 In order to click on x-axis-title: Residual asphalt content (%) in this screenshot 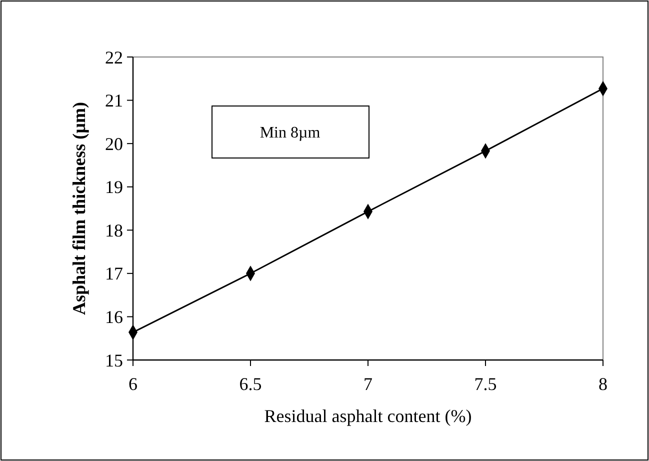, I will do `click(368, 416)`.